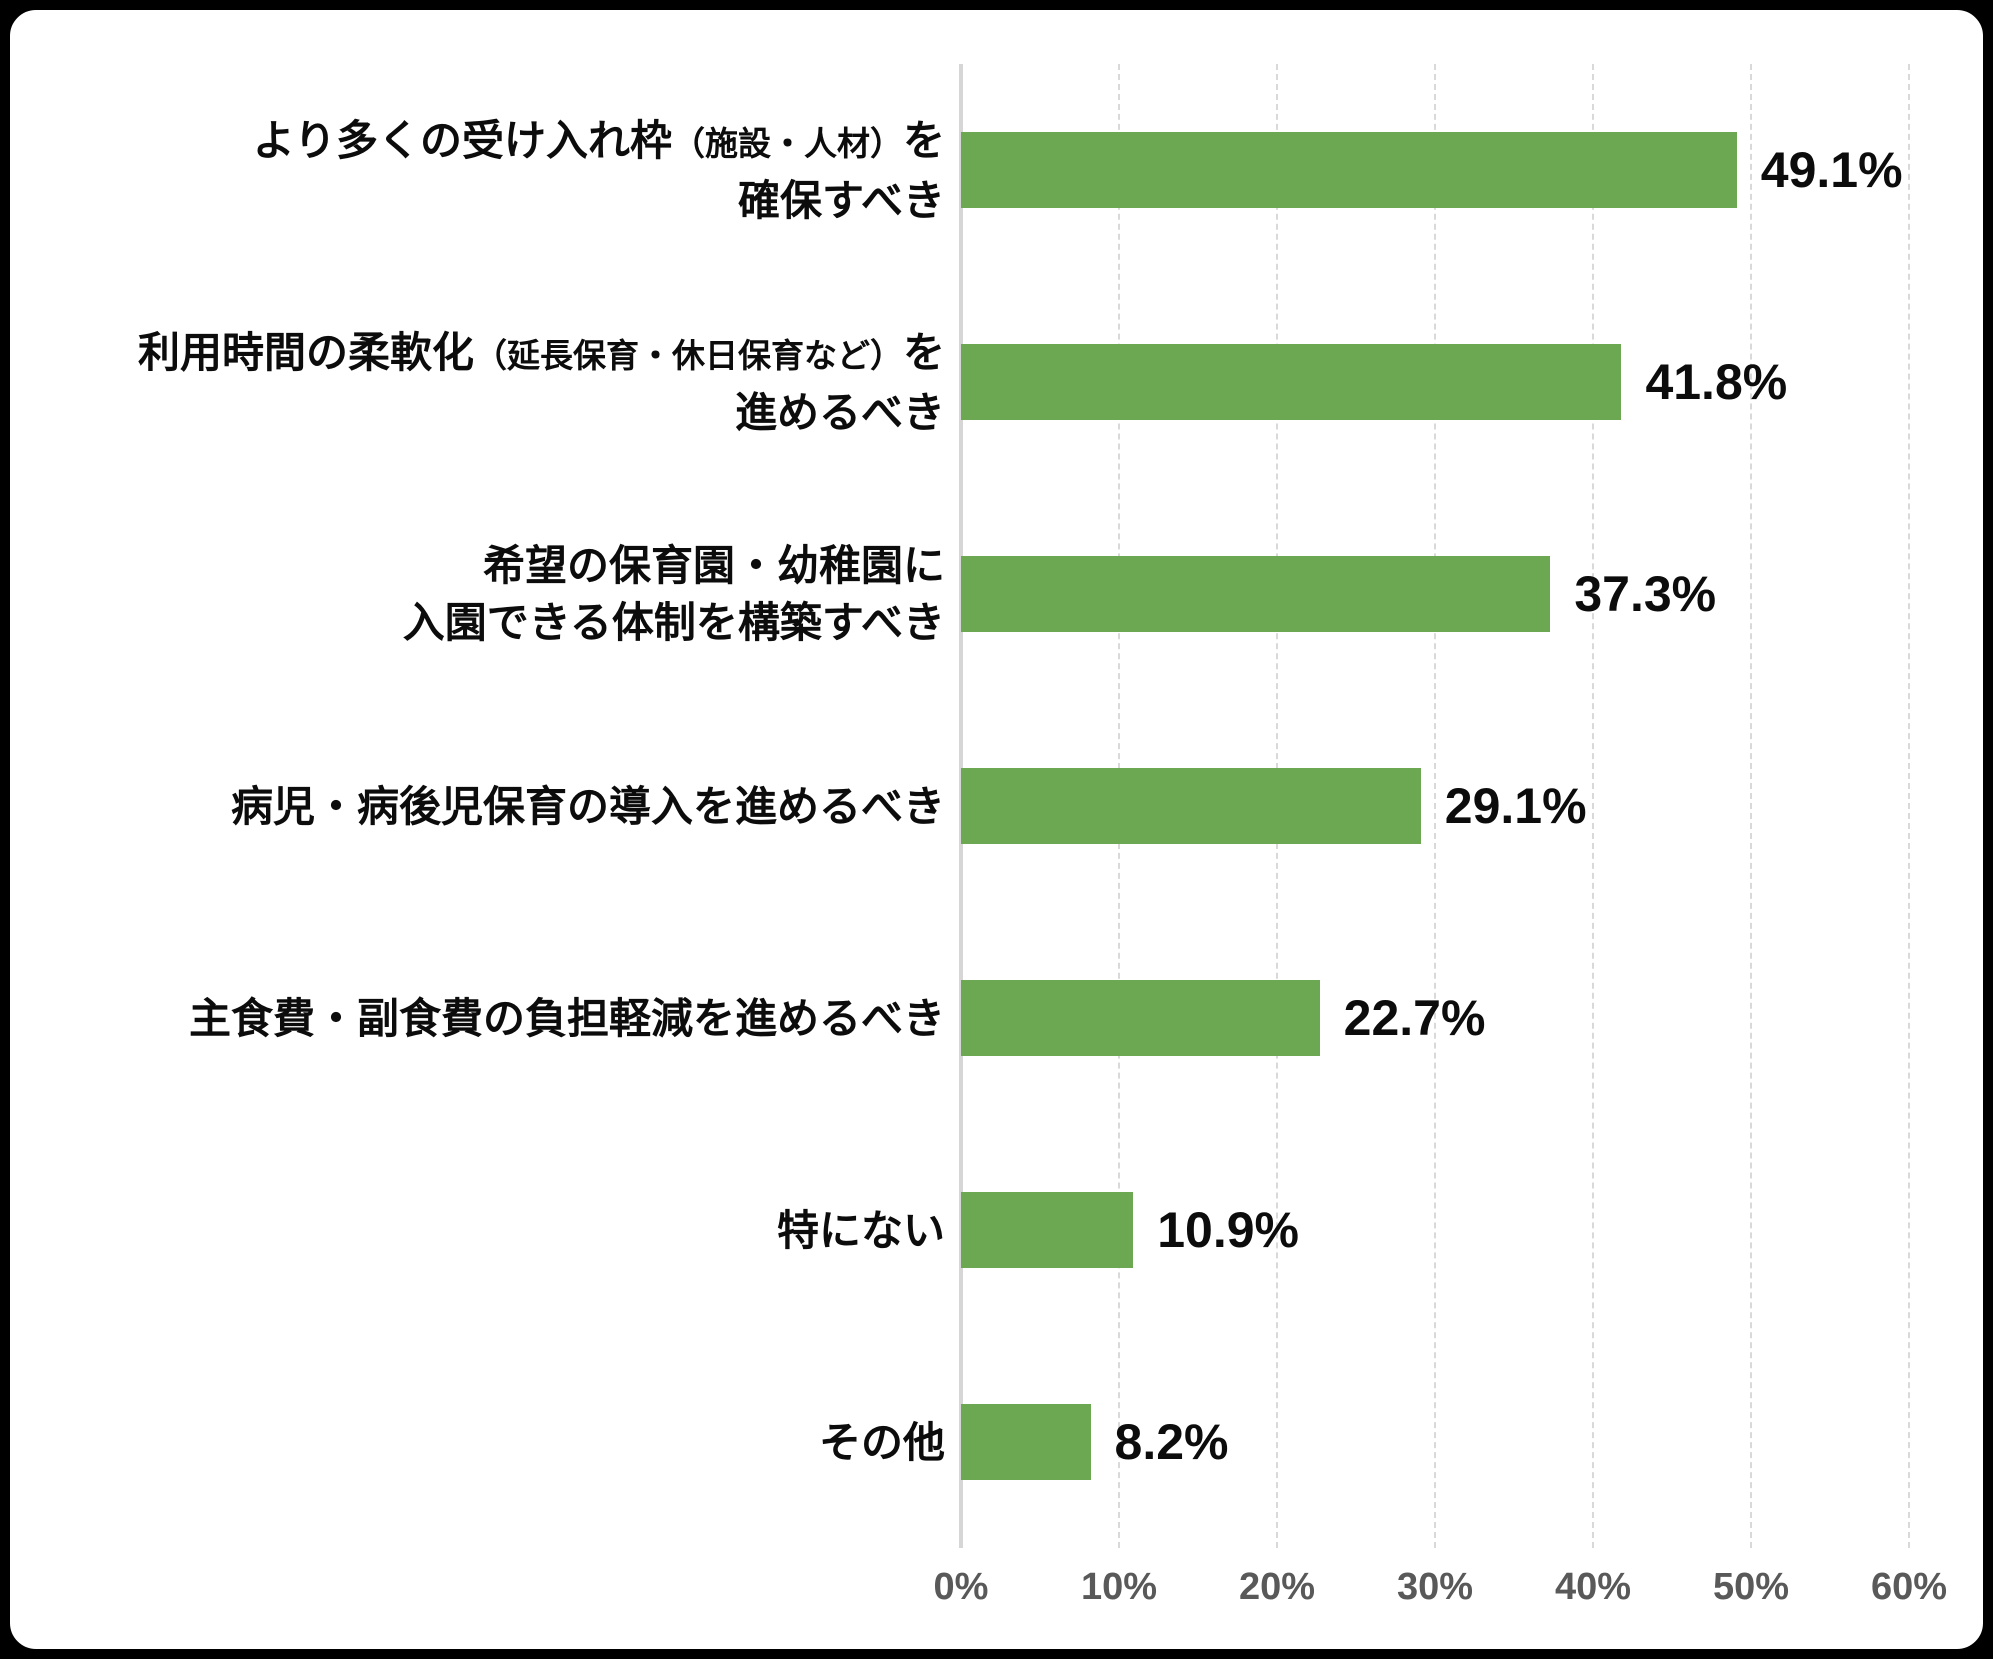 This screenshot has height=1659, width=1993. Describe the element at coordinates (1435, 1587) in the screenshot. I see `x-tick-label-30%: 30%` at that location.